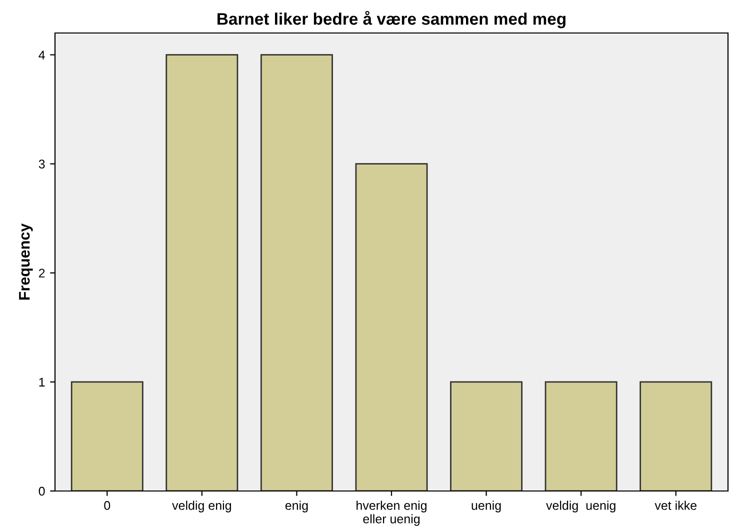 This screenshot has width=739, height=529. What do you see at coordinates (41, 55) in the screenshot?
I see `y-tick-label: 4` at bounding box center [41, 55].